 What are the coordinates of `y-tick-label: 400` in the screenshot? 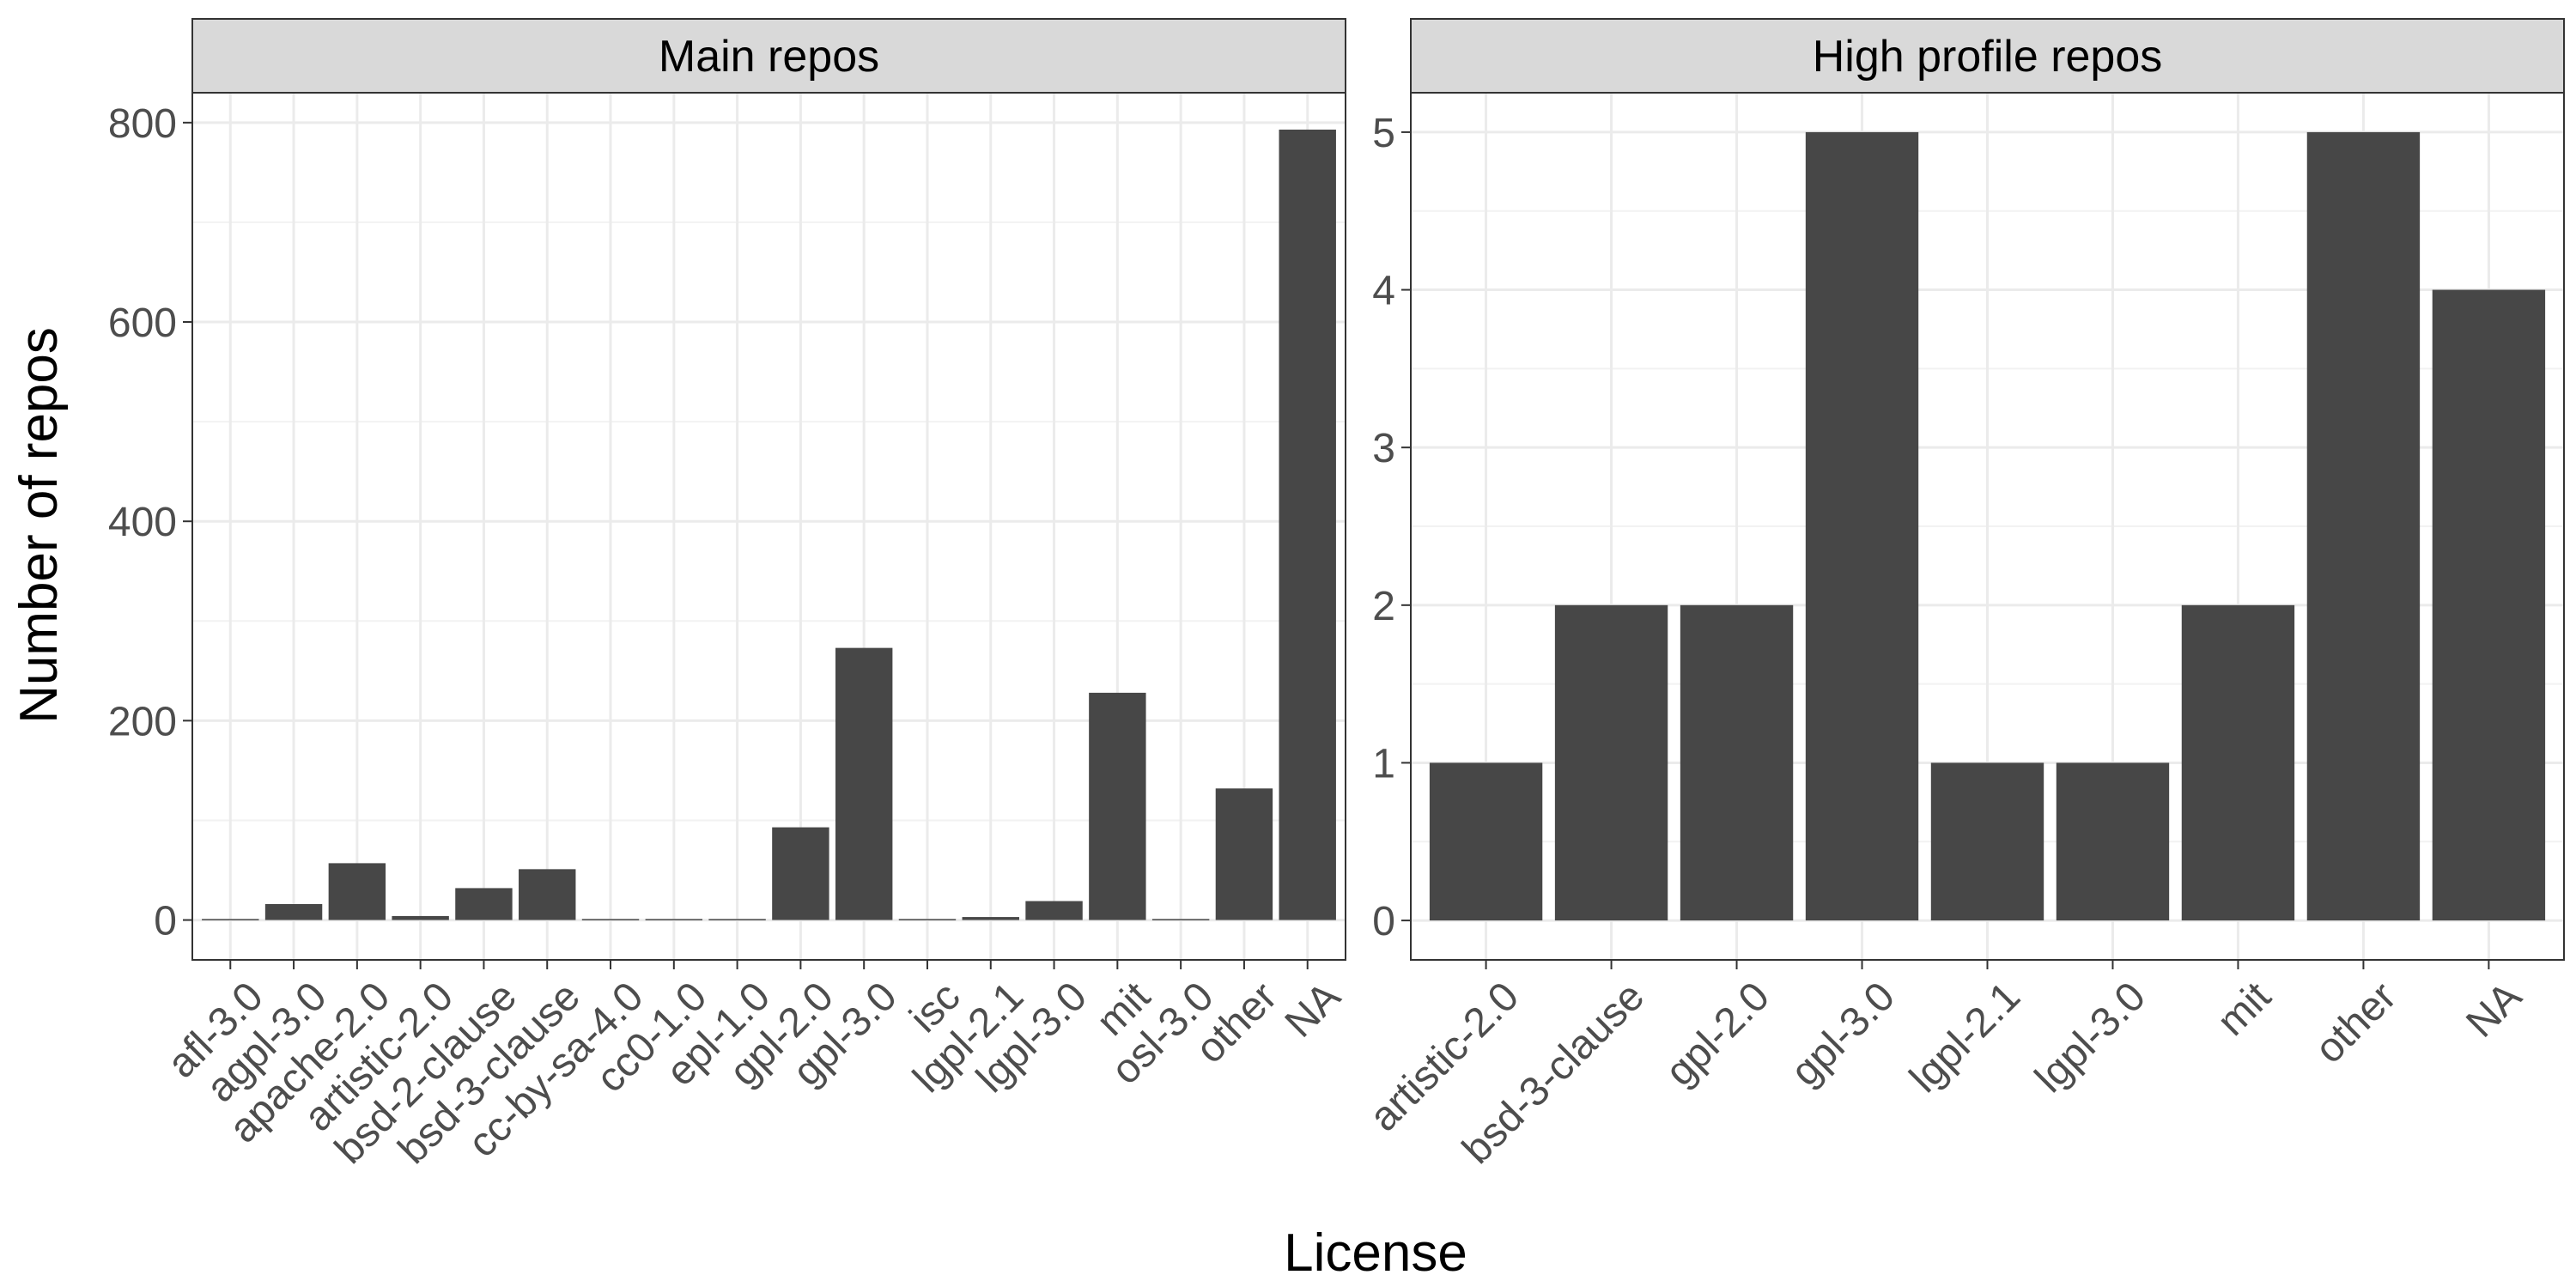 It's located at (143, 522).